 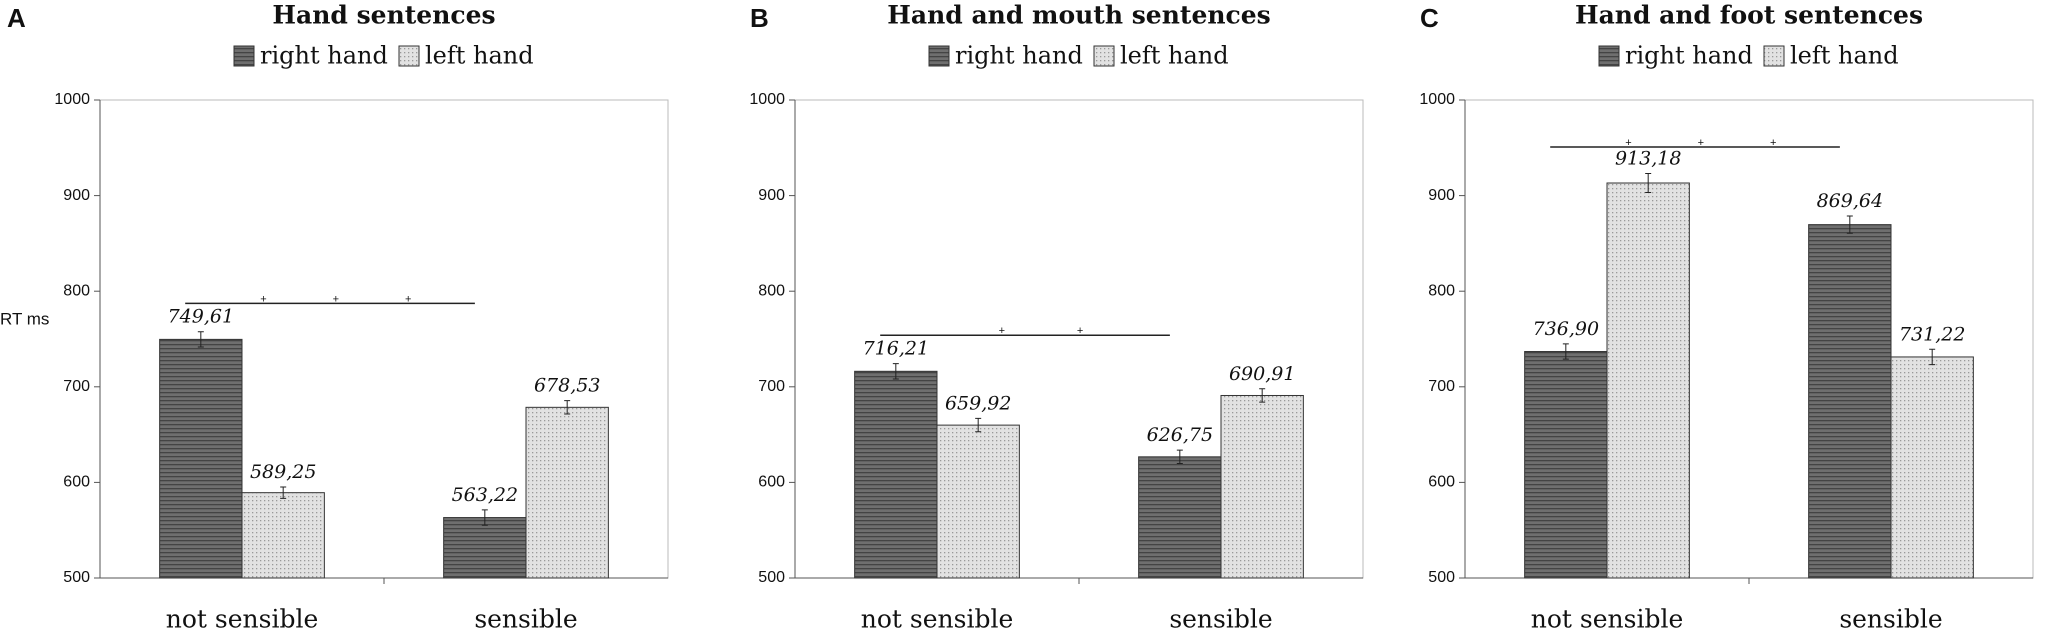 What do you see at coordinates (485, 495) in the screenshot?
I see `data-label: 563,22` at bounding box center [485, 495].